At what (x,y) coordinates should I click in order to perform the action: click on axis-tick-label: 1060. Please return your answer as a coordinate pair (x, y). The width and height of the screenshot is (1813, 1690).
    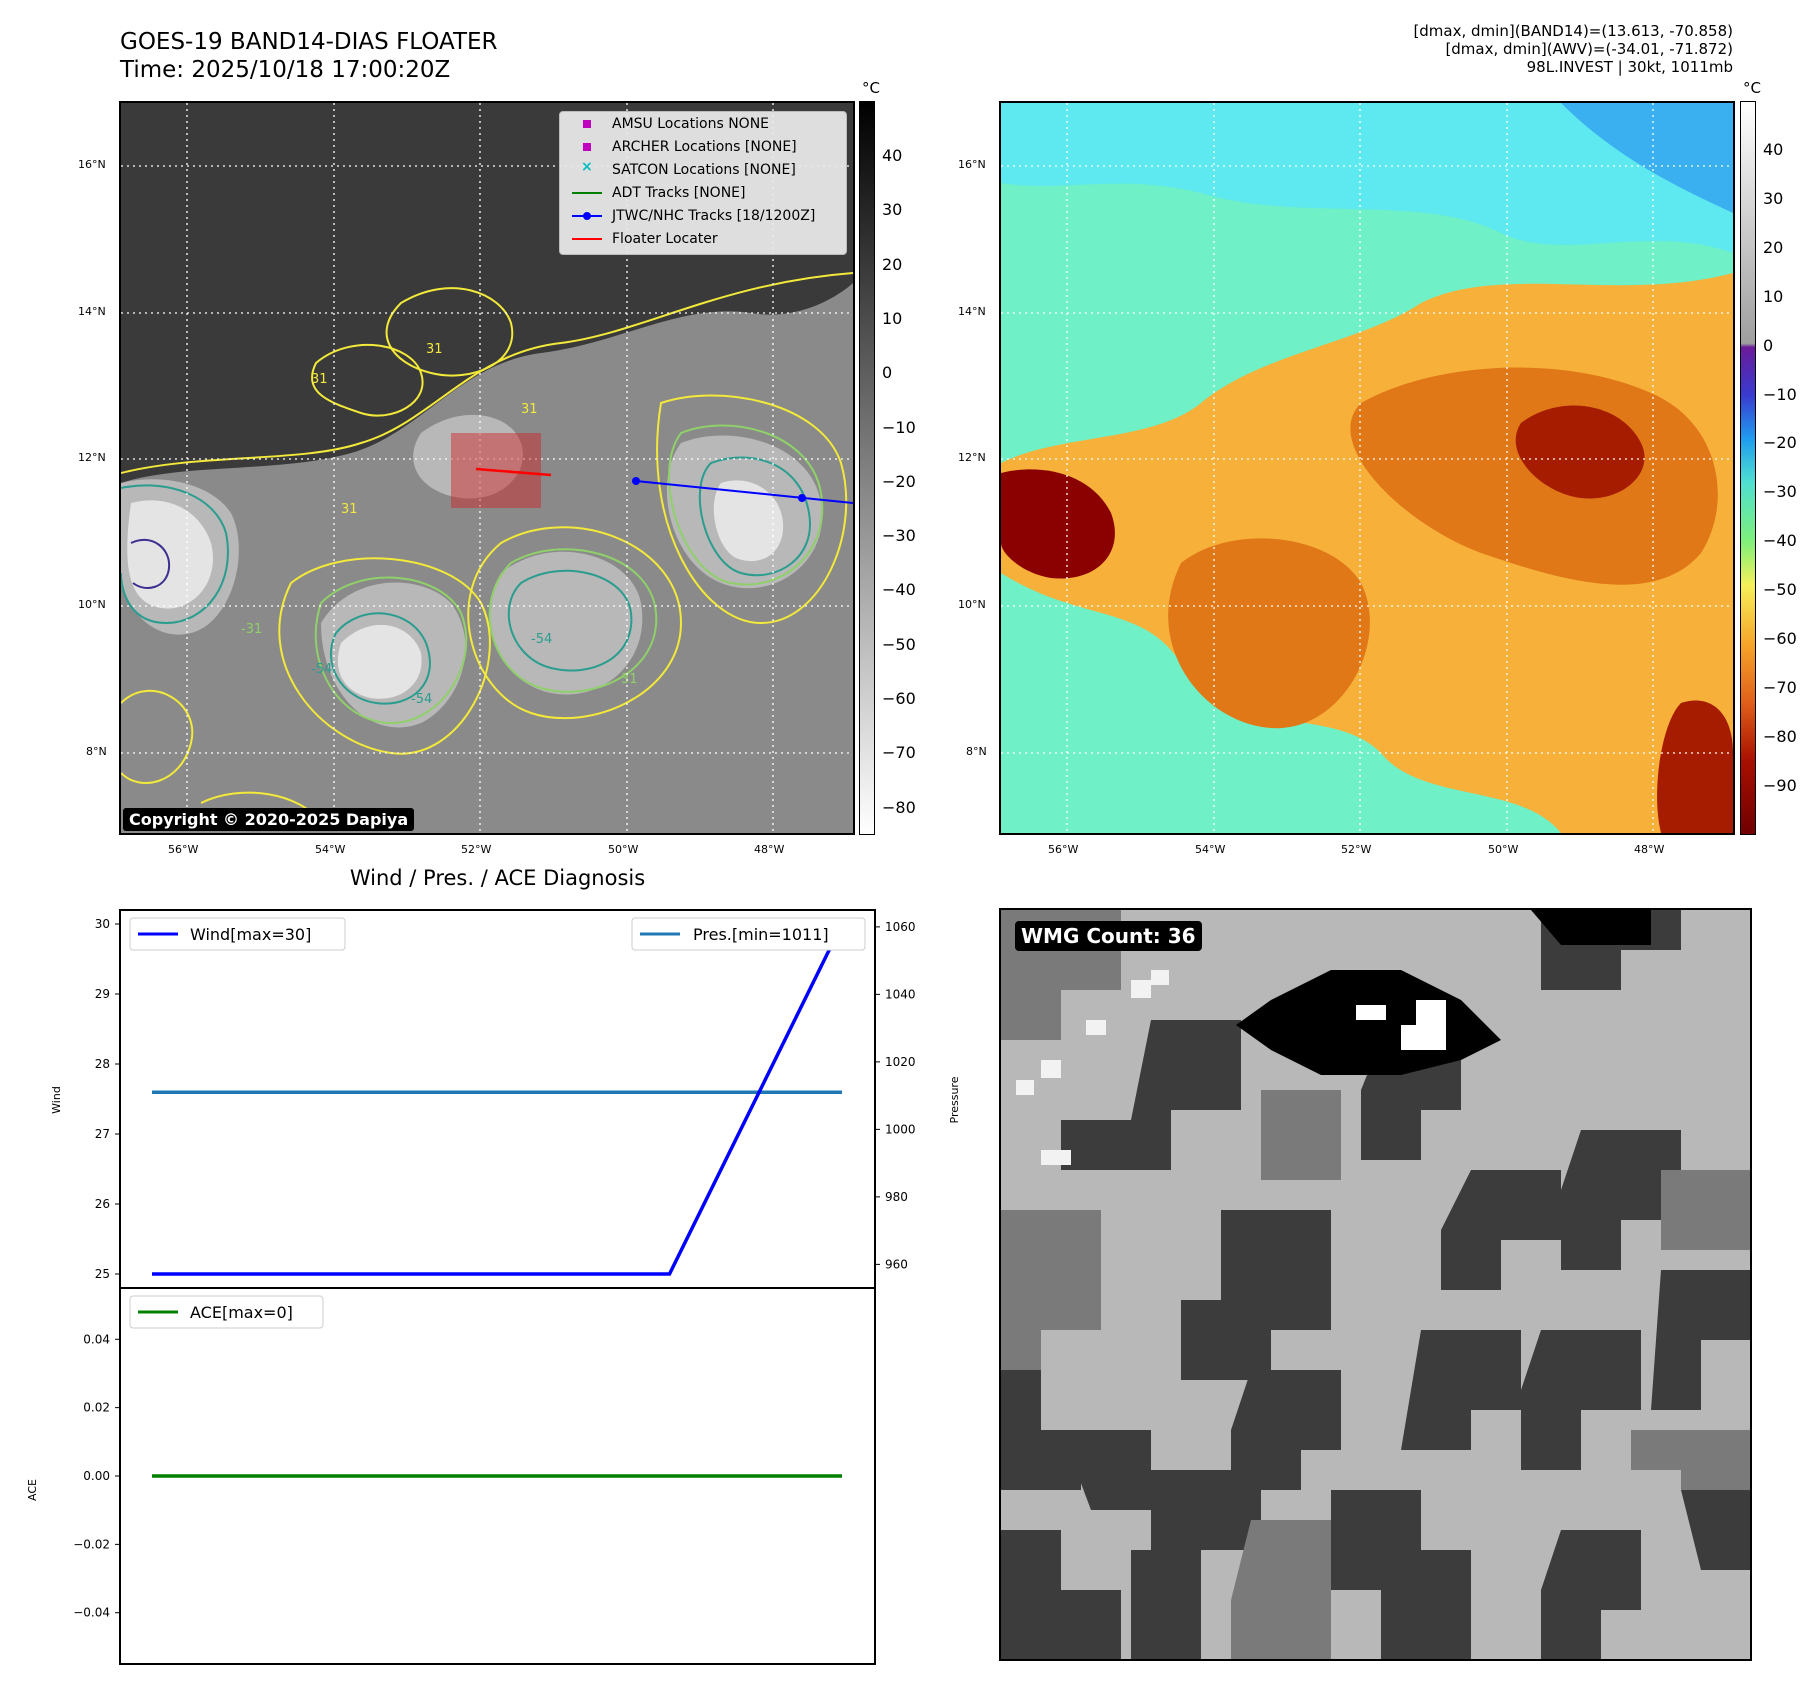
    Looking at the image, I should click on (900, 927).